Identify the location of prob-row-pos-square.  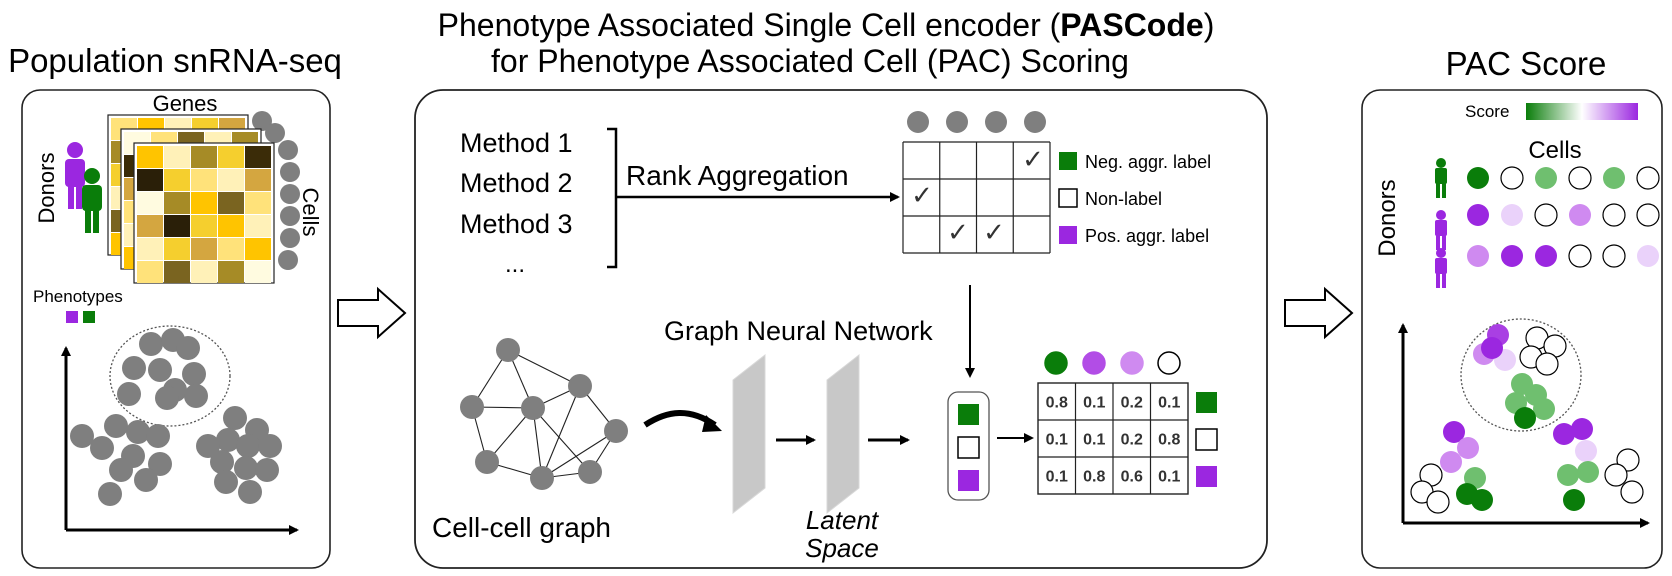
(1206, 476).